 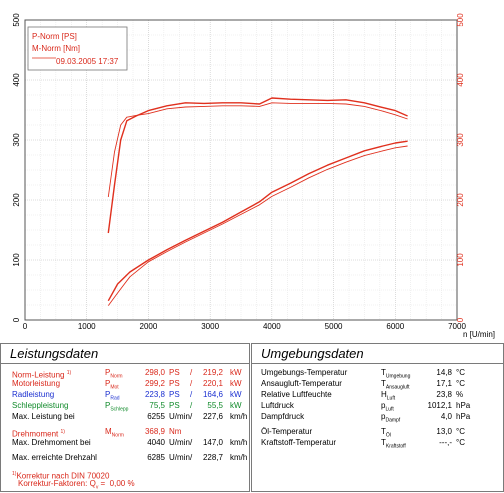 I want to click on label-text: Norm-Leistung, so click(x=38, y=375).